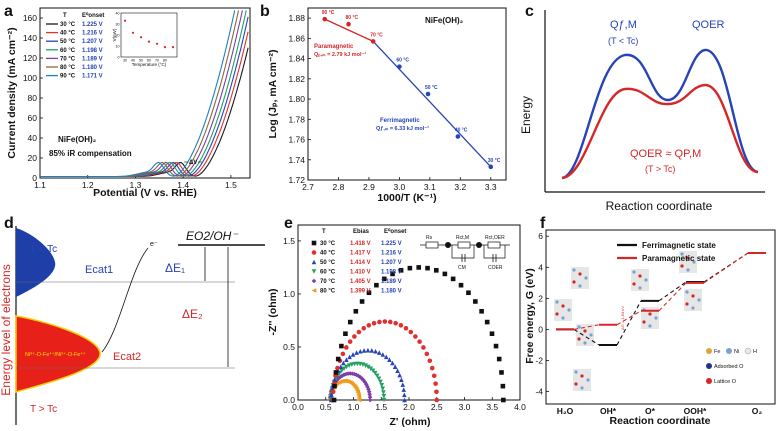 Image resolution: width=779 pixels, height=431 pixels. What do you see at coordinates (328, 282) in the screenshot?
I see `panel-e-legend-temp: 70 °C` at bounding box center [328, 282].